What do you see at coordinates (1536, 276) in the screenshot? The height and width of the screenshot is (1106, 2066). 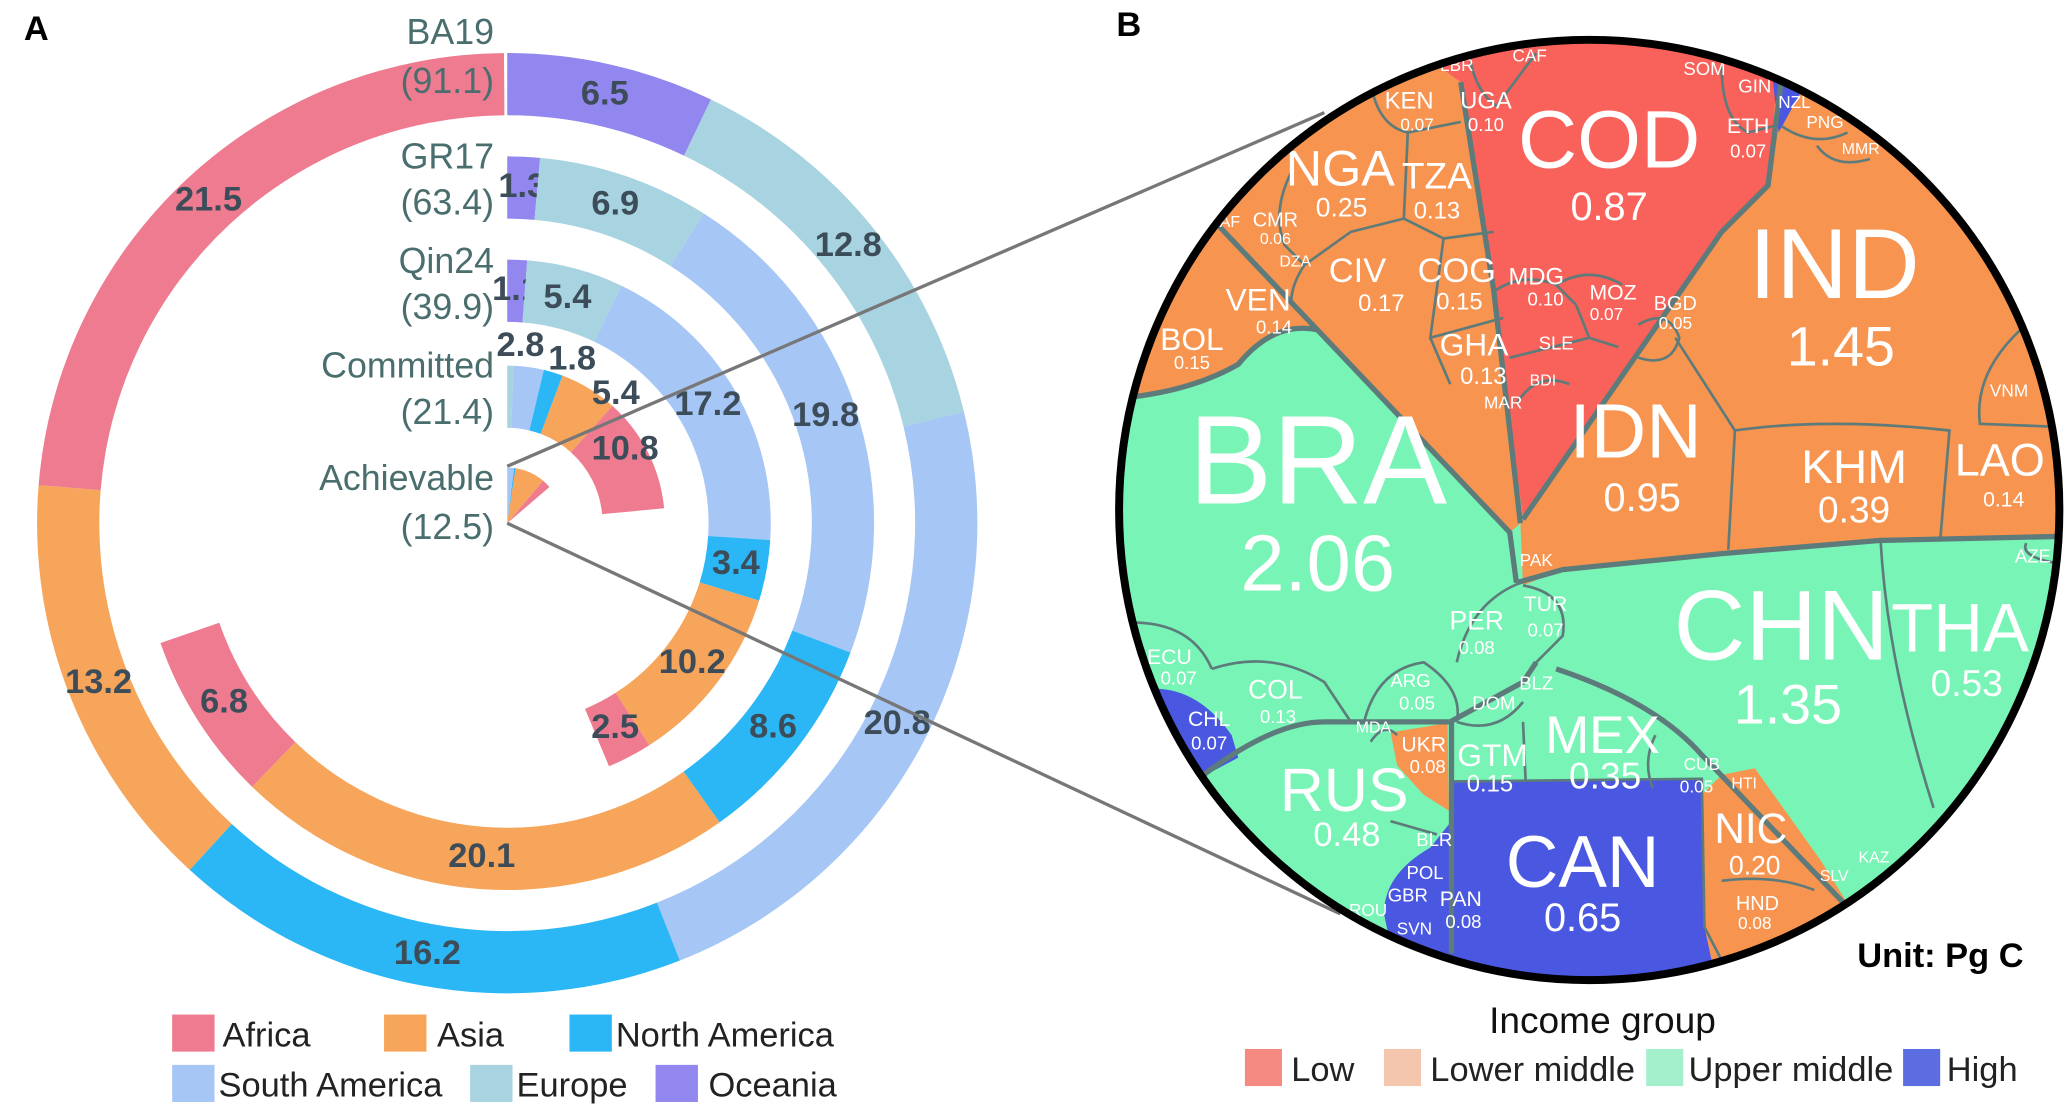 I see `cell-code-mdg: MDG` at bounding box center [1536, 276].